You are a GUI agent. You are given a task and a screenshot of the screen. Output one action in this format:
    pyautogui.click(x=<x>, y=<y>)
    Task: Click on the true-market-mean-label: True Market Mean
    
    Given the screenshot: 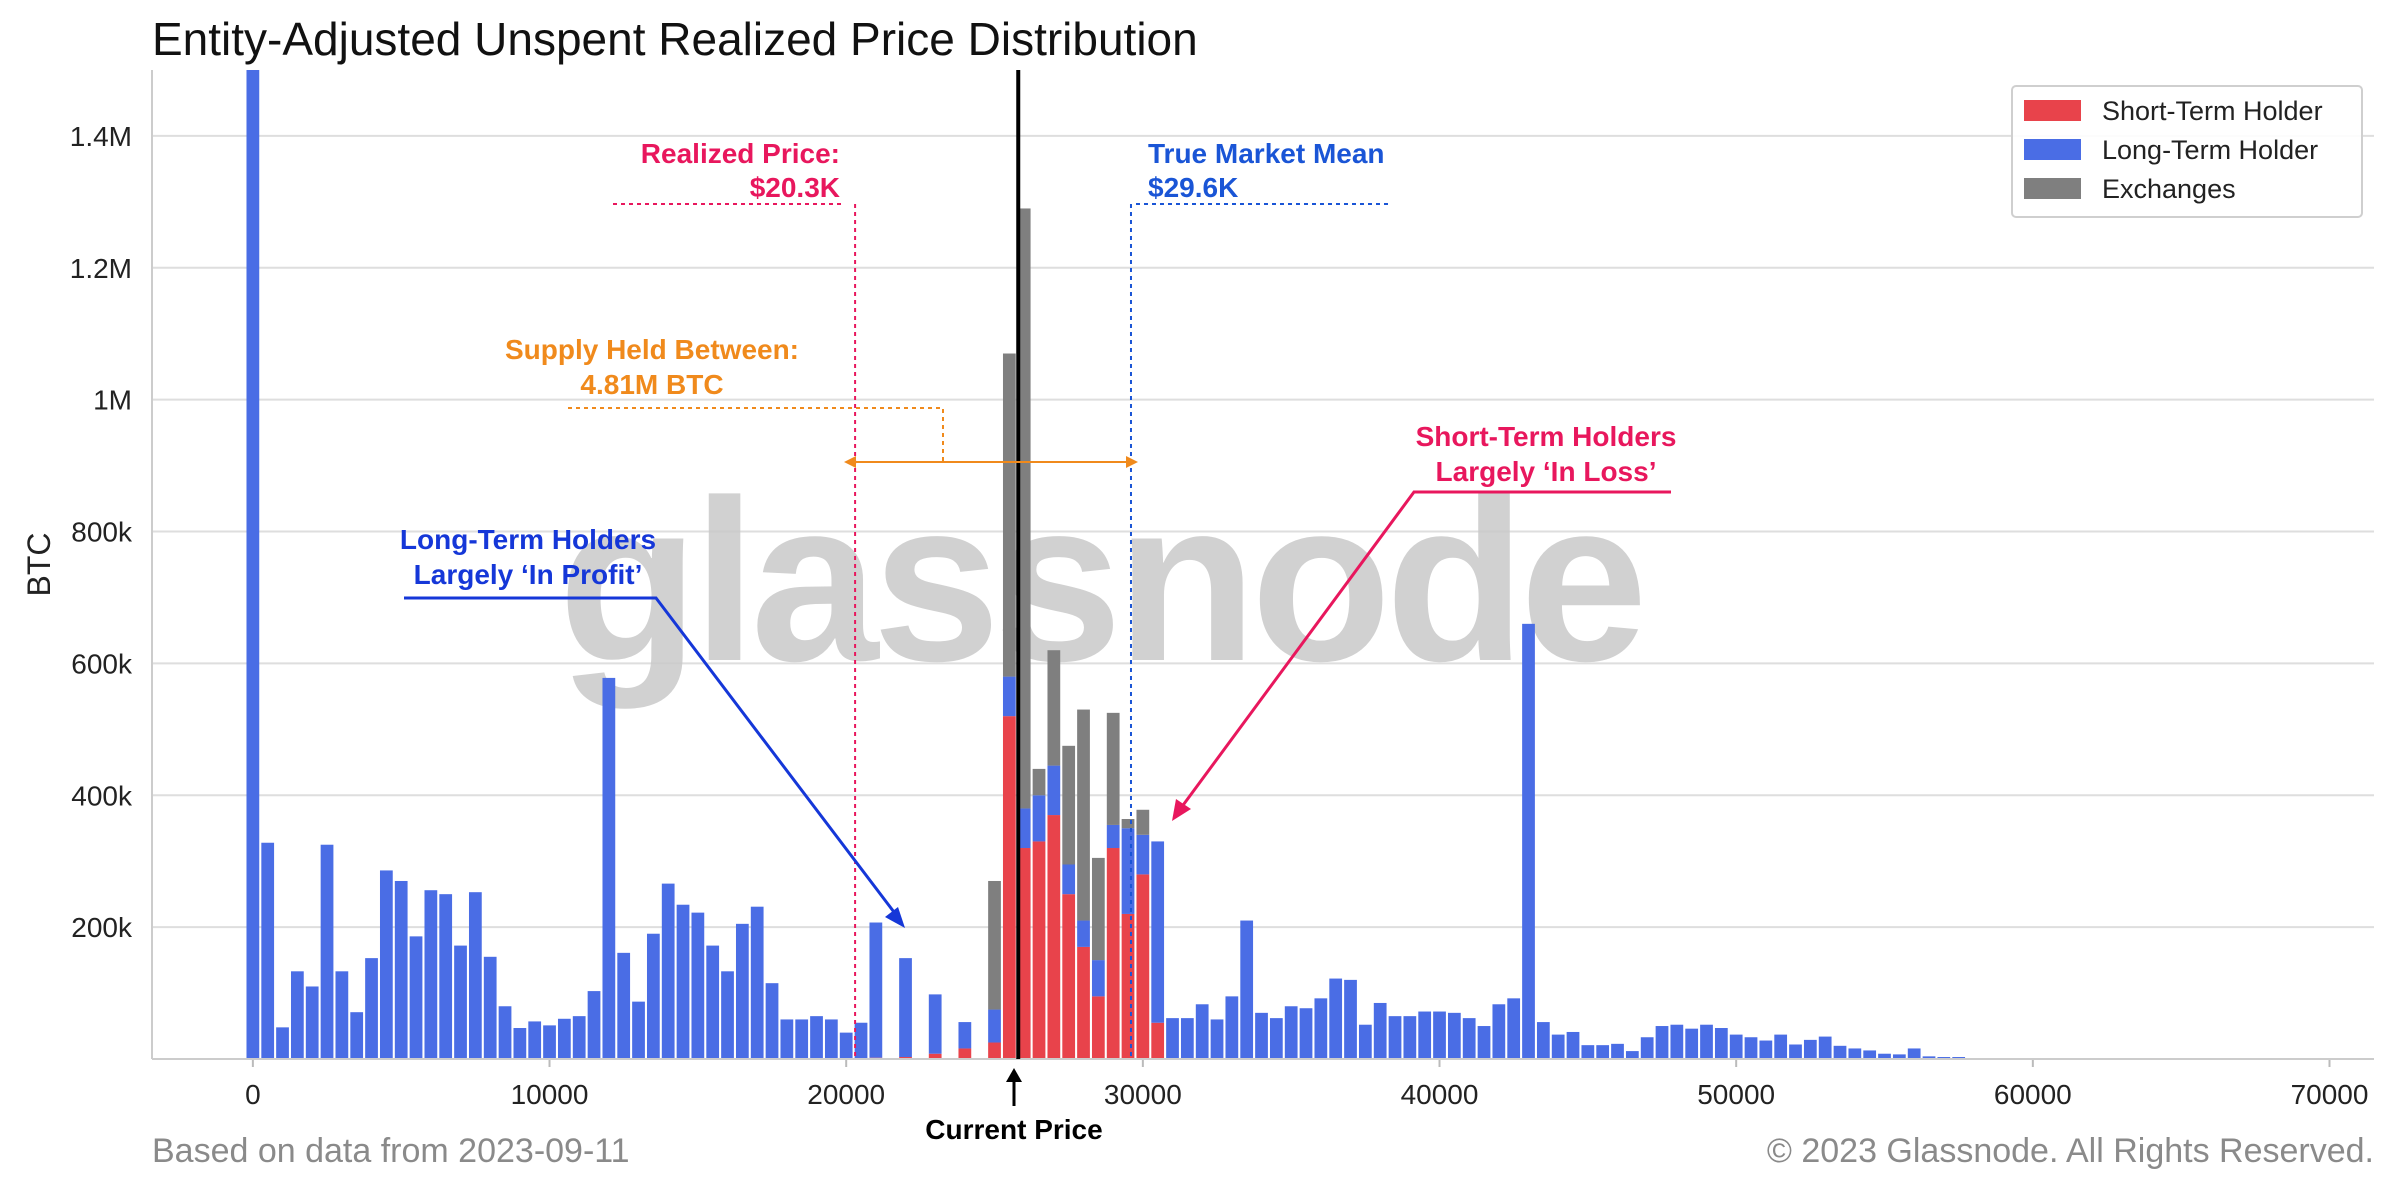 What is the action you would take?
    pyautogui.click(x=1266, y=153)
    